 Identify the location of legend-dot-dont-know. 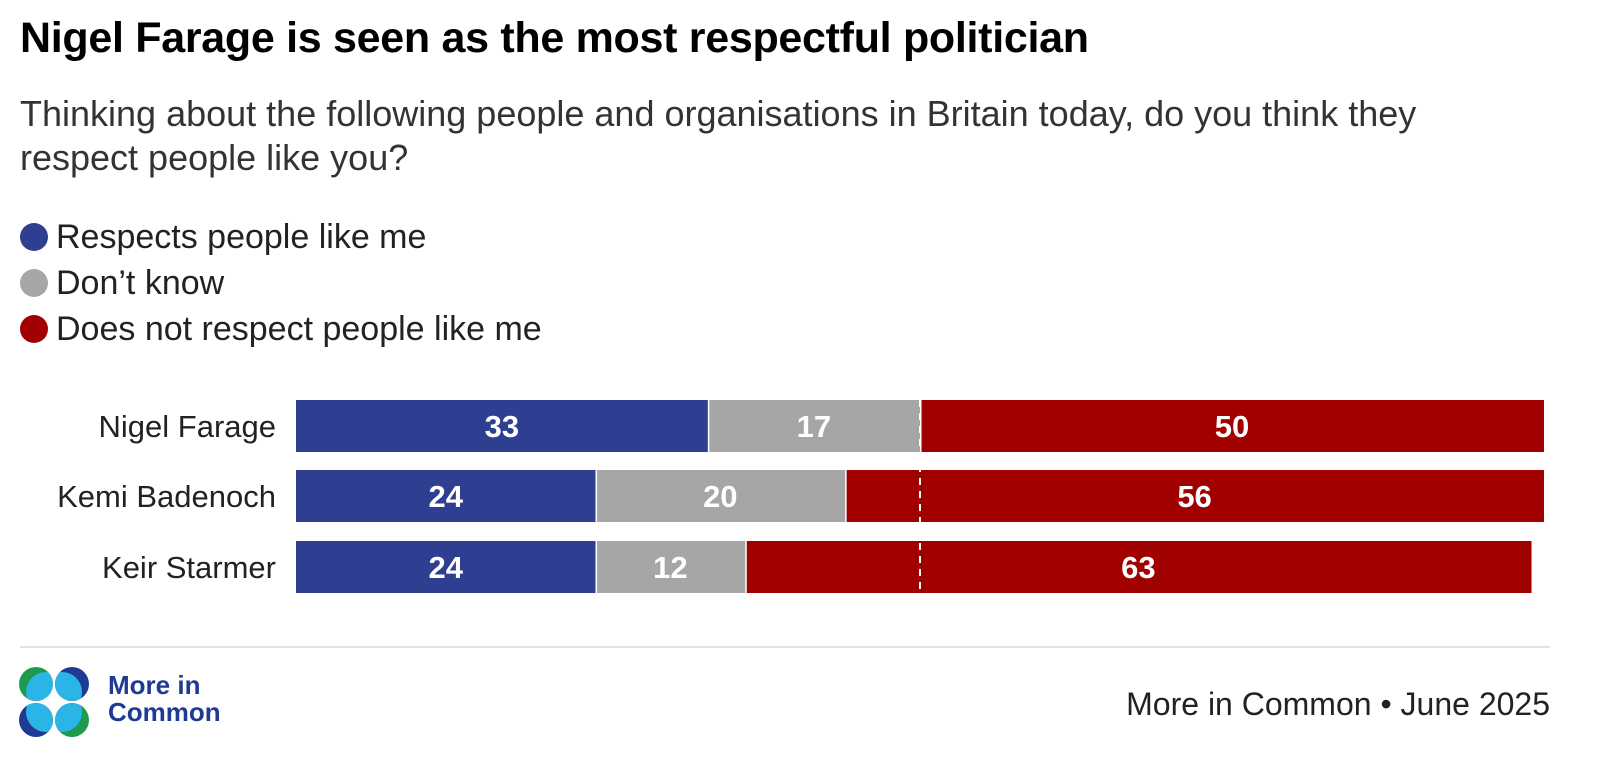
(34, 283).